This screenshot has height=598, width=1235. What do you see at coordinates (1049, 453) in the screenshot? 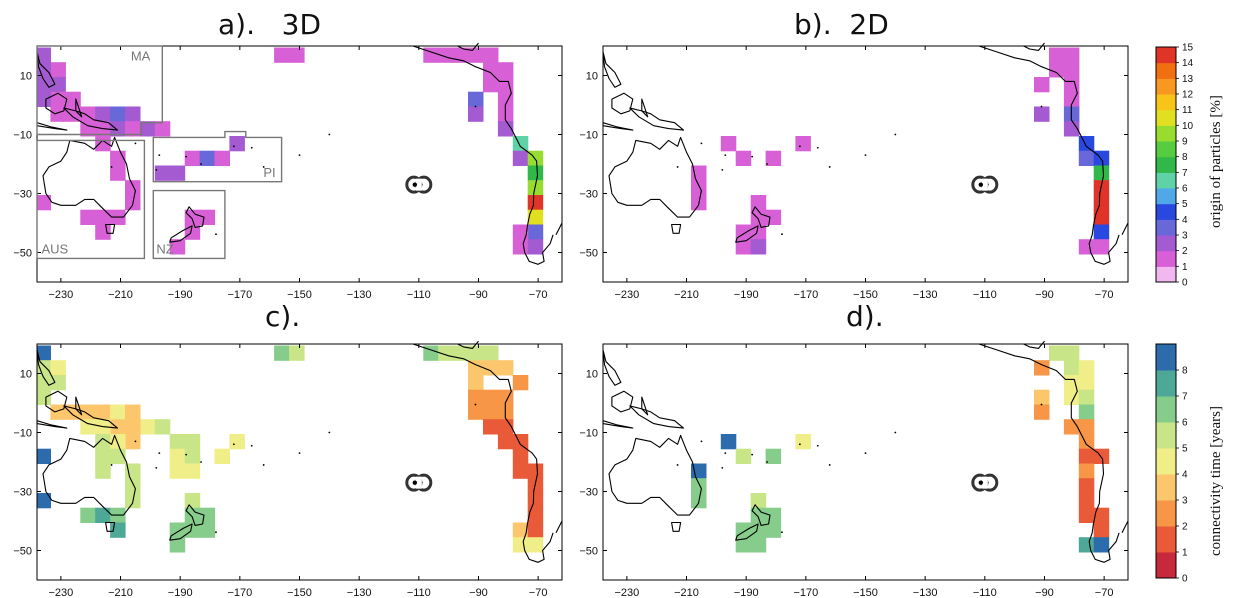
I see `coastline-america` at bounding box center [1049, 453].